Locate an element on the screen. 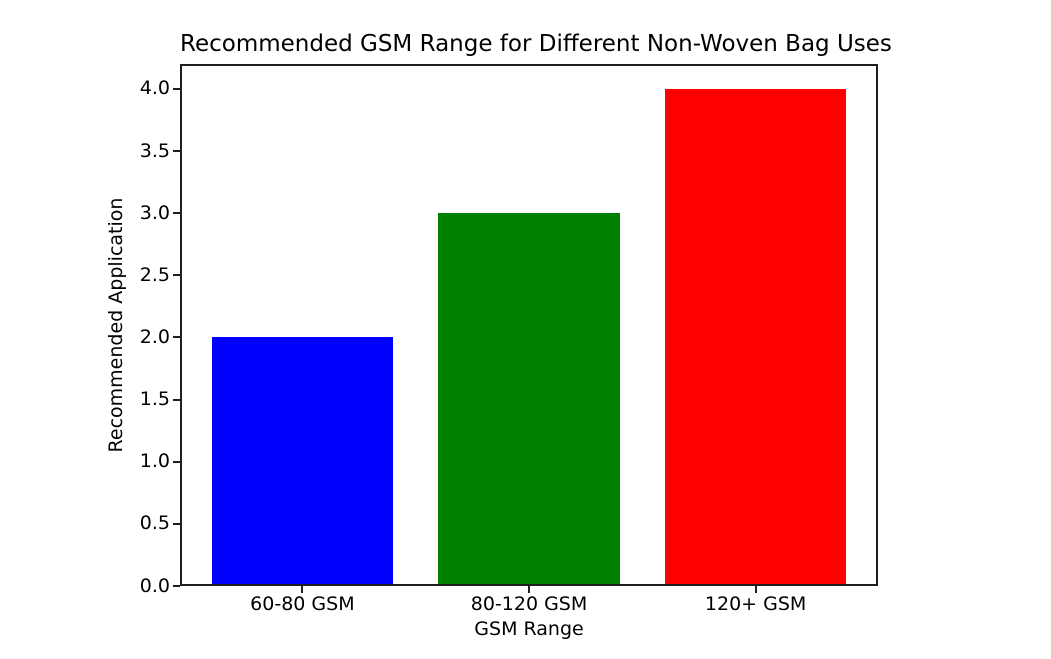  x-axis-label: GSM Range is located at coordinates (529, 629).